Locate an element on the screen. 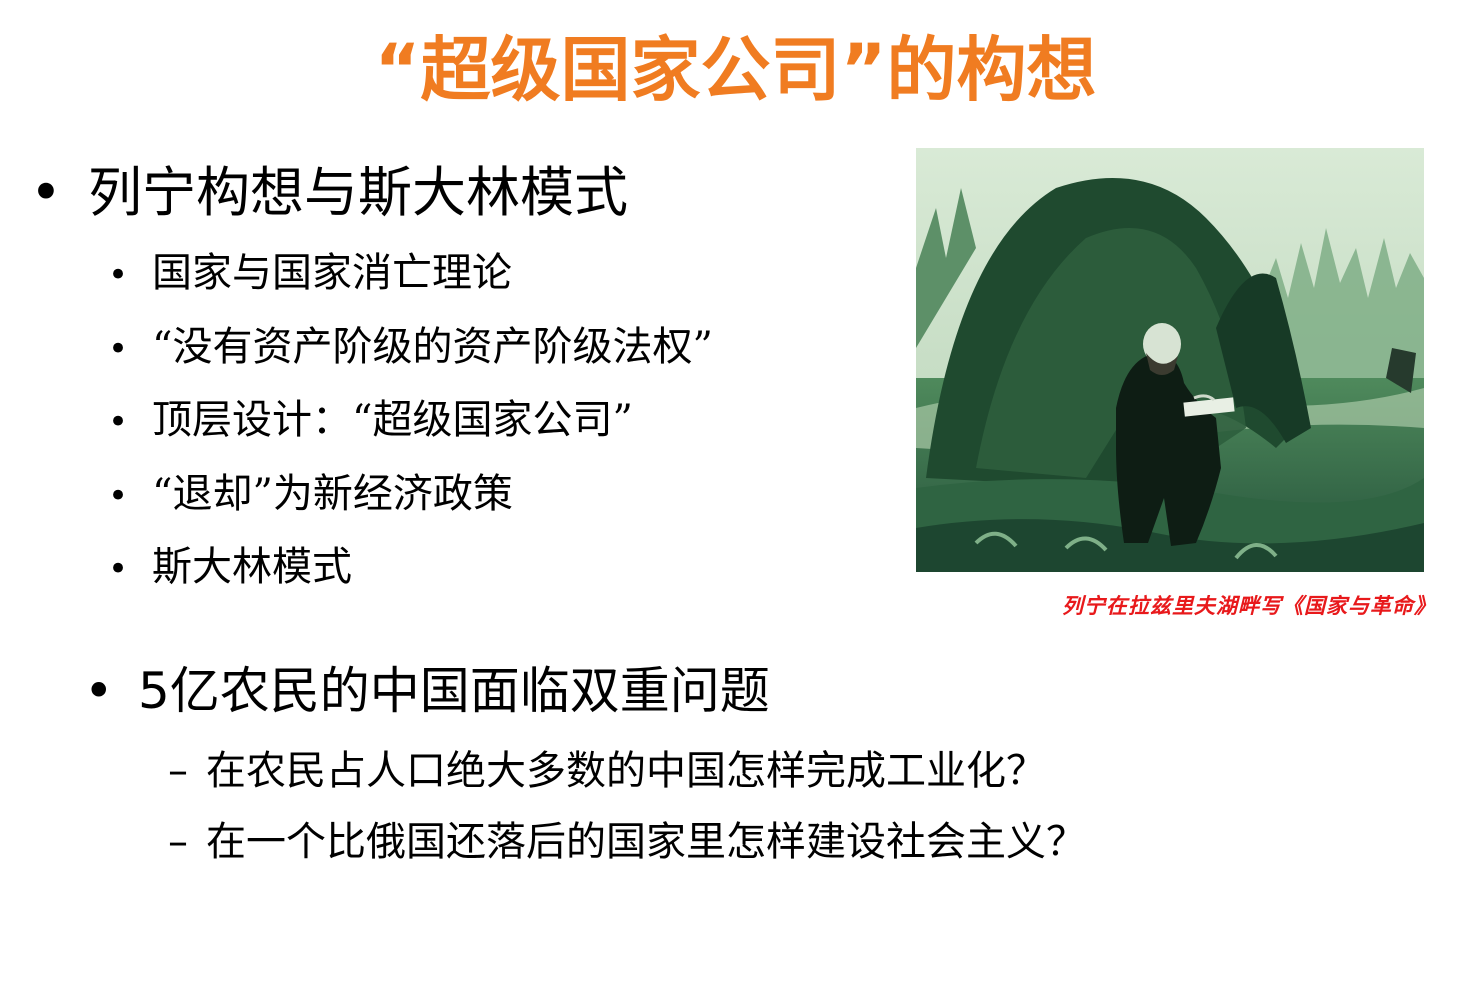 This screenshot has height=992, width=1471. list-item: – 在一个比俄国还落后的国家里怎样建设社会主义？ is located at coordinates (627, 842).